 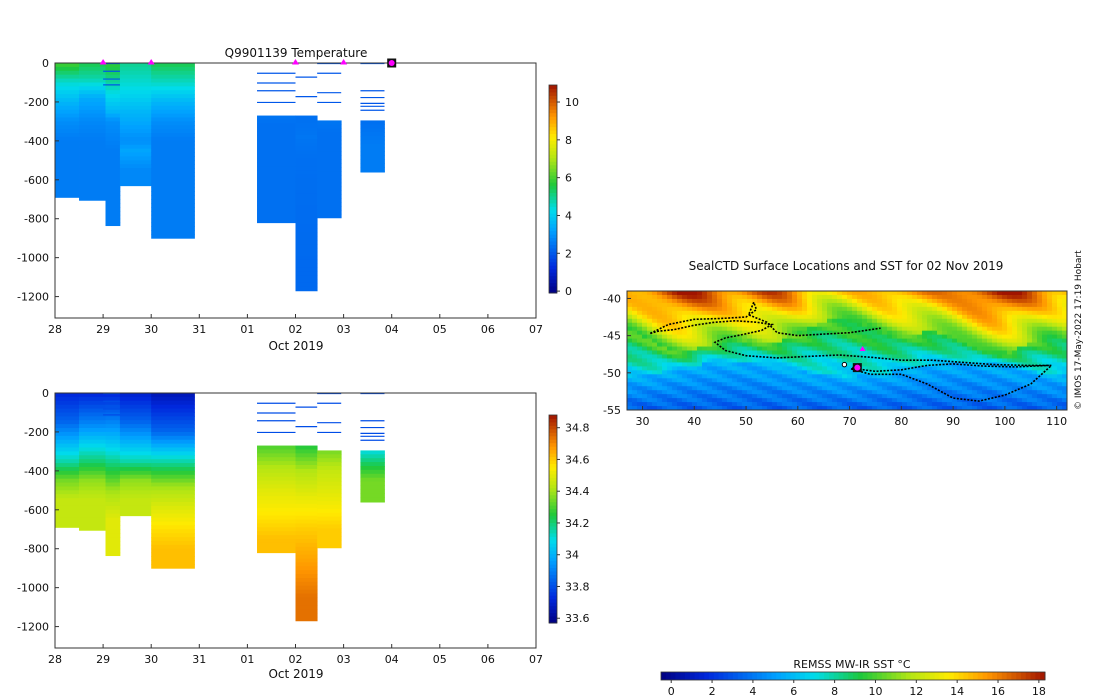 What do you see at coordinates (1024, 676) in the screenshot?
I see `sst-colorbar-segment` at bounding box center [1024, 676].